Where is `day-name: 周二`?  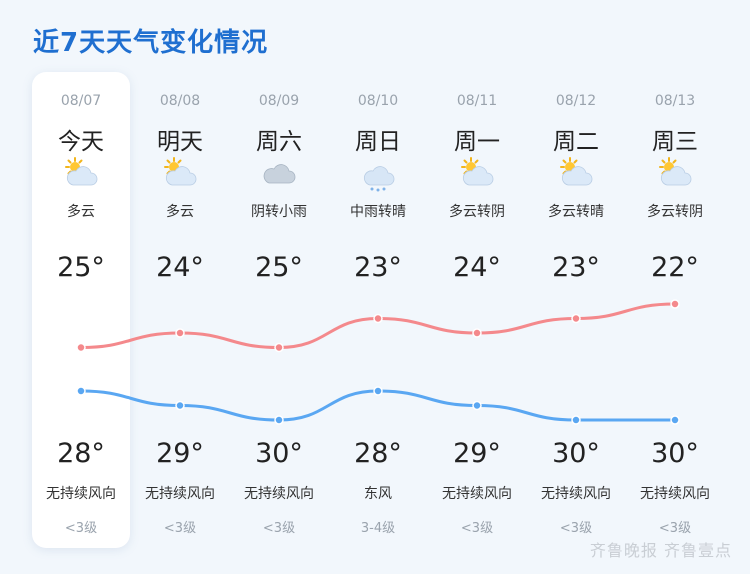
day-name: 周二 is located at coordinates (576, 142).